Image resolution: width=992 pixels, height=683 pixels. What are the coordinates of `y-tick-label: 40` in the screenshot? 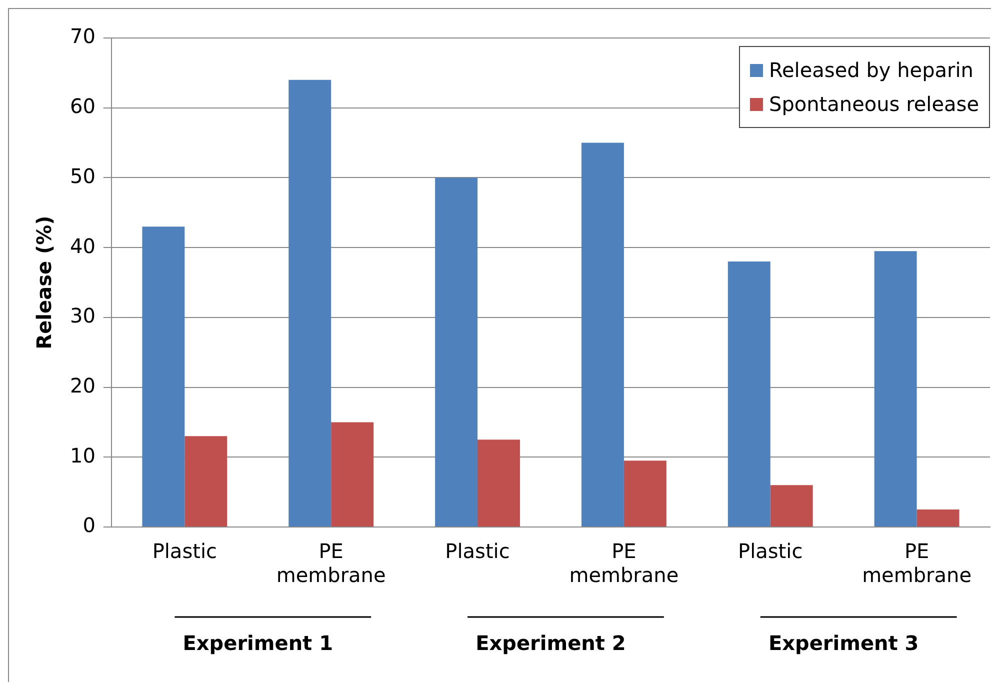 It's located at (83, 246).